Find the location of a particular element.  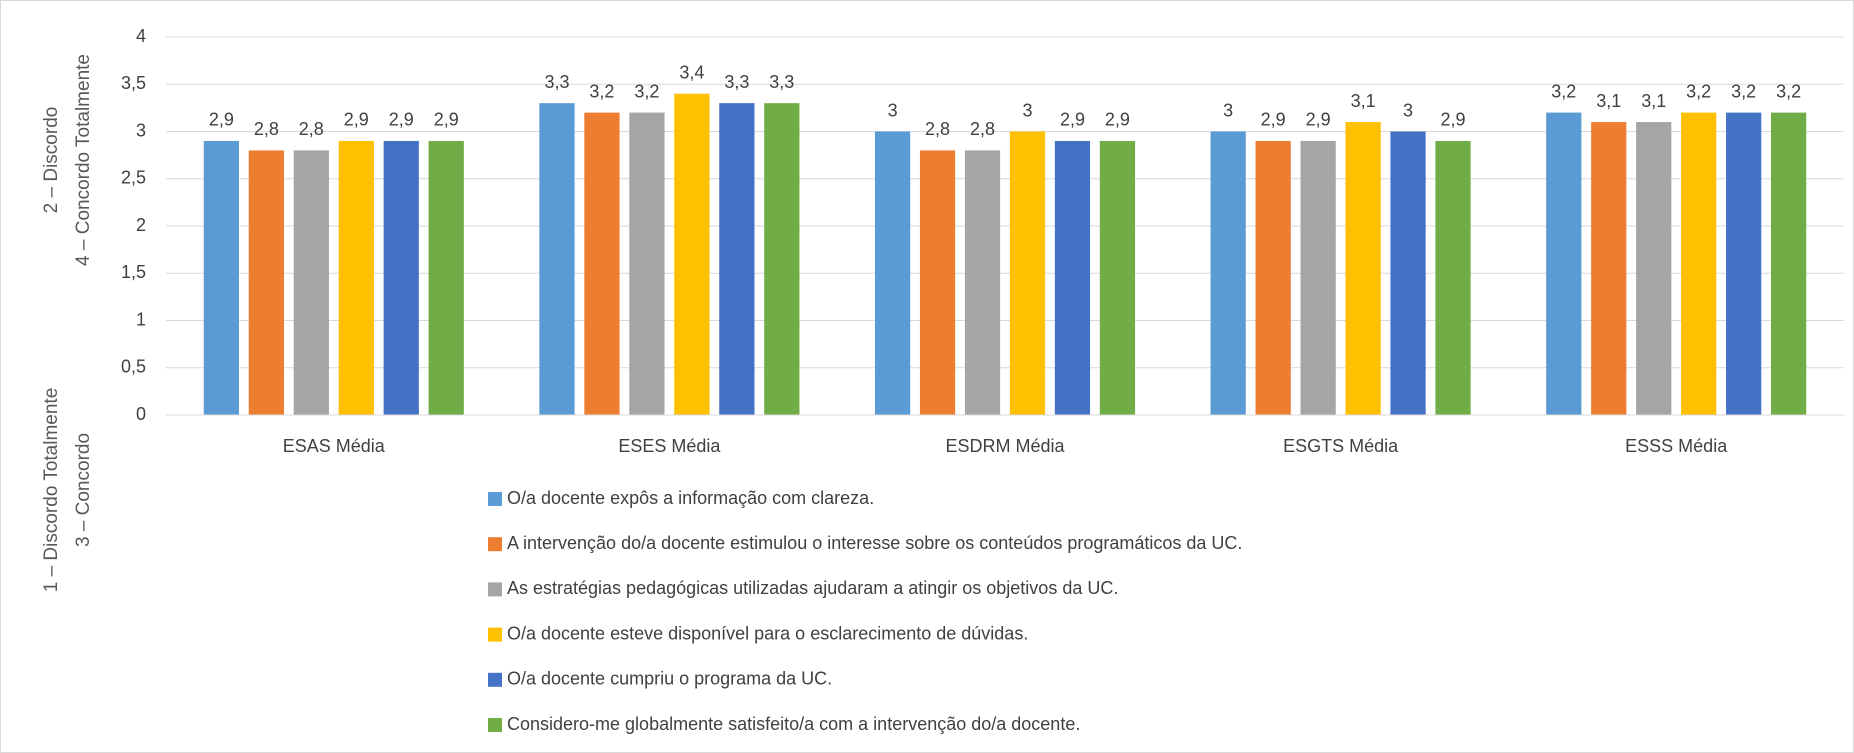

y-tick-label: 2 is located at coordinates (141, 225).